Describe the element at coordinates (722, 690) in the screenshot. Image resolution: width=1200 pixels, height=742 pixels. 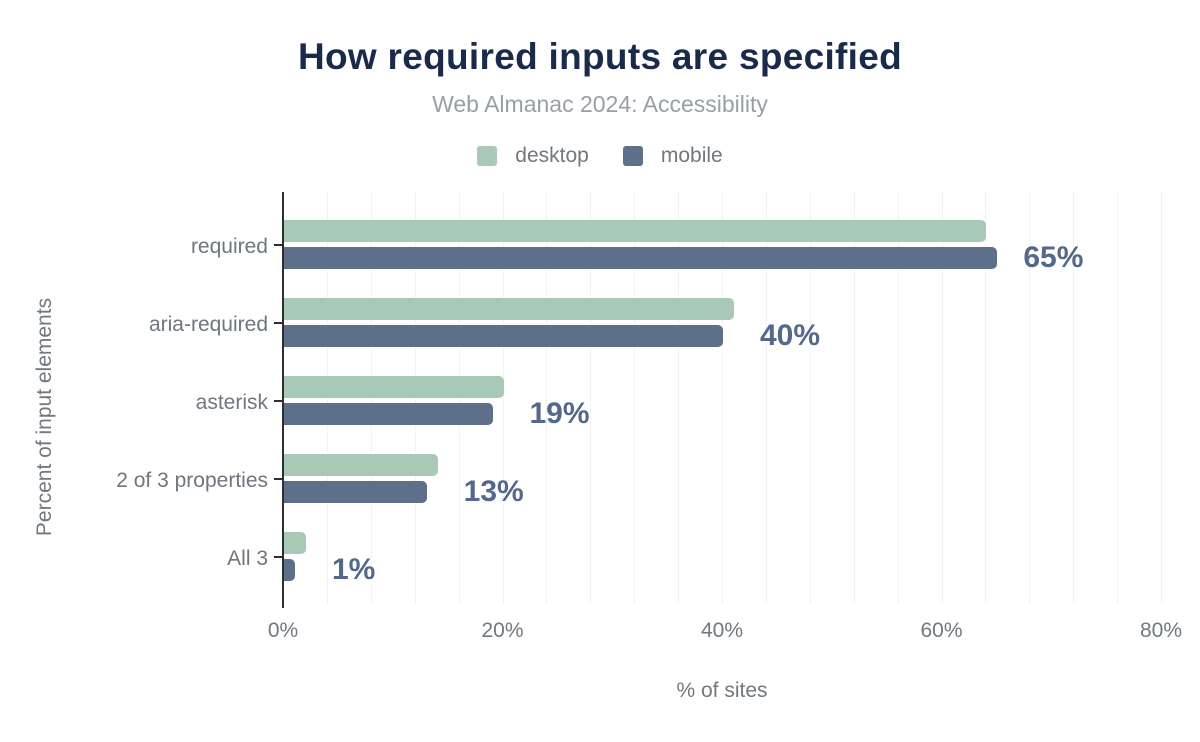
I see `x-axis-title: % of sites` at that location.